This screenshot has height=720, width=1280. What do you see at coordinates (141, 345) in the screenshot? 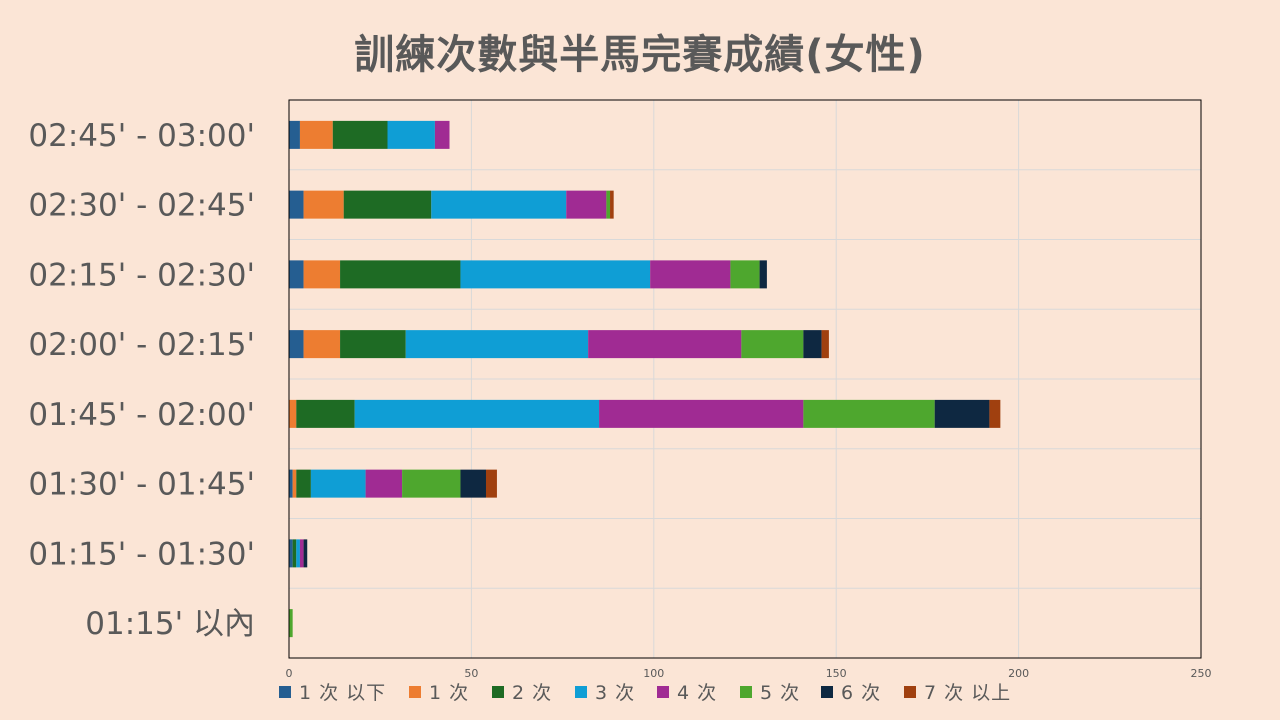
I see `category-label: 02:00' - 02:15'` at bounding box center [141, 345].